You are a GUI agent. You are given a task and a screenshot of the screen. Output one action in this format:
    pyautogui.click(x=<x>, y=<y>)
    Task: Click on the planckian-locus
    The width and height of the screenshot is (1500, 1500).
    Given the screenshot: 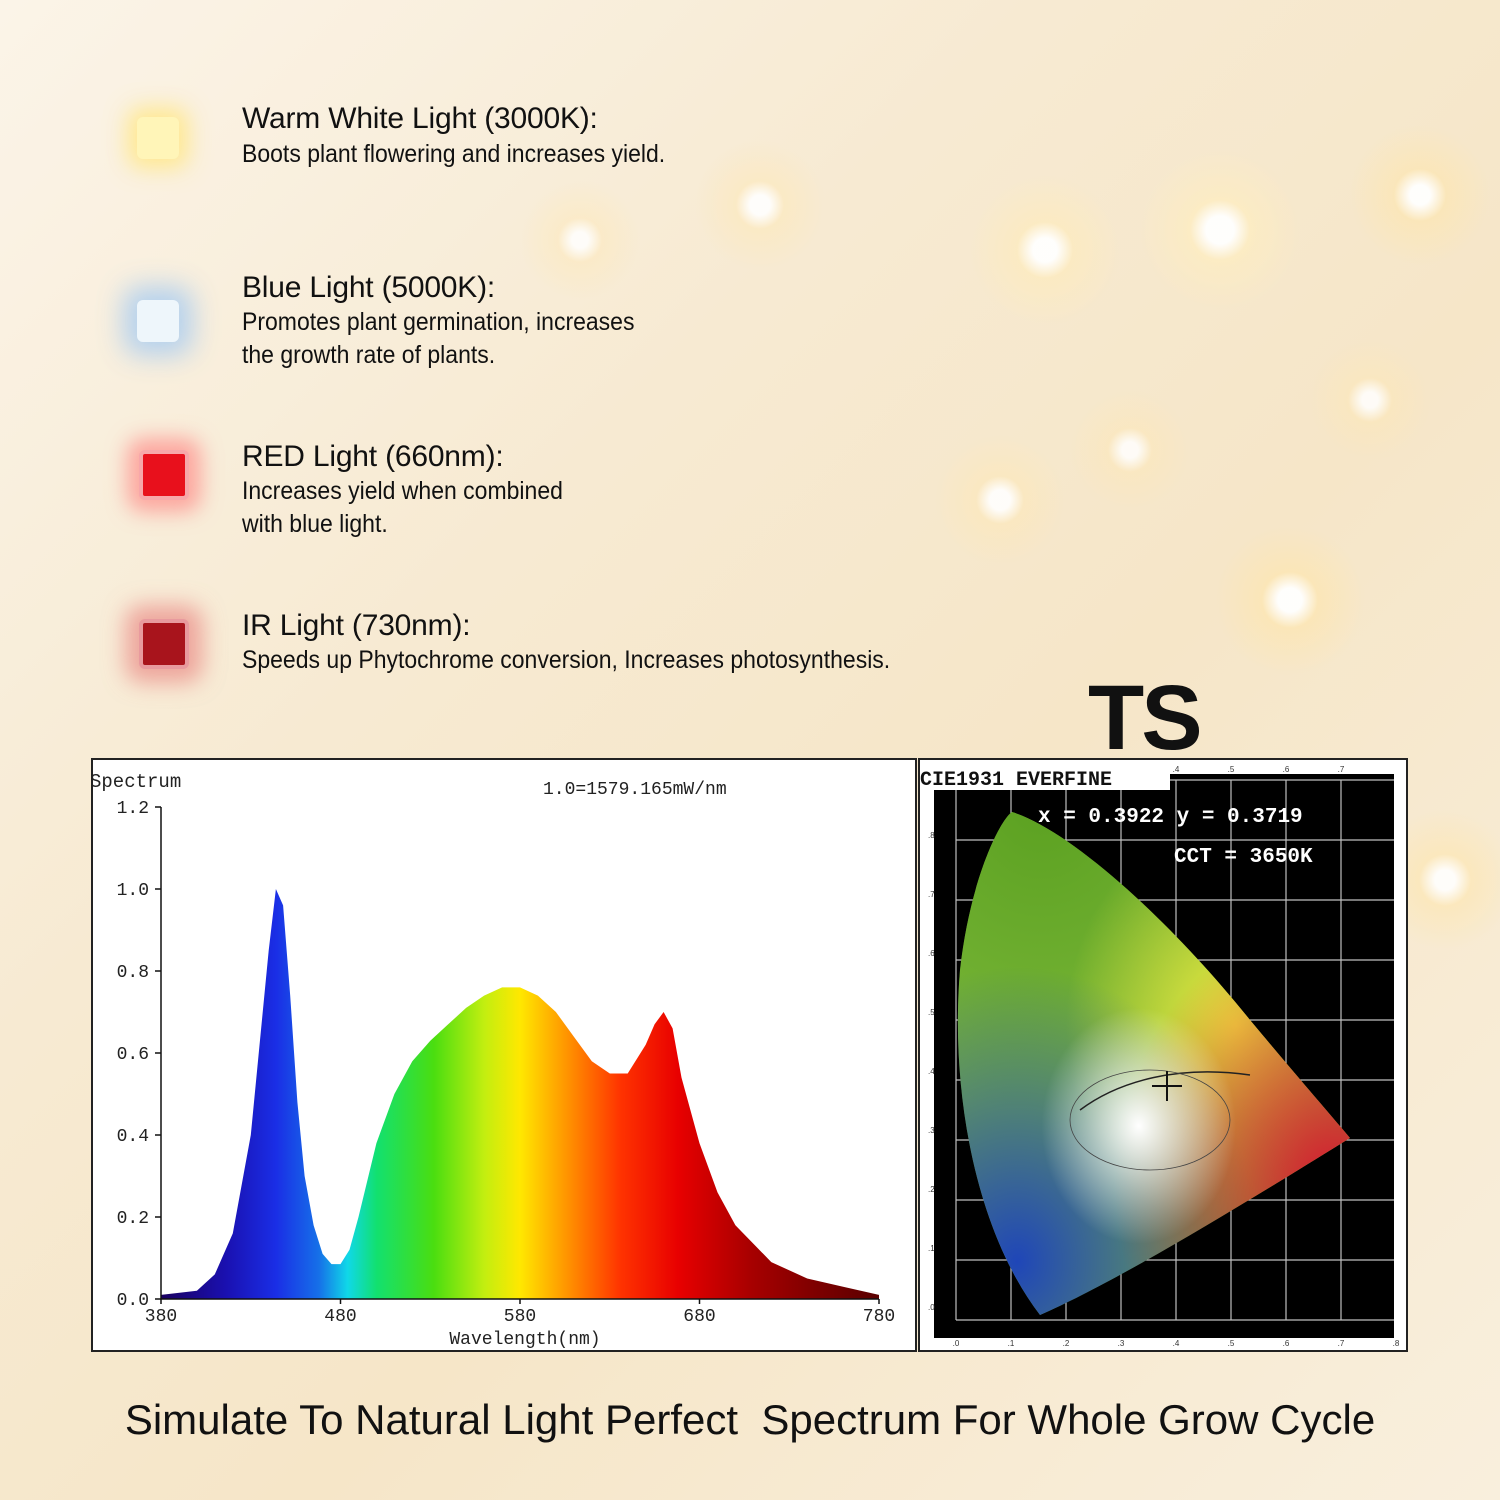 What is the action you would take?
    pyautogui.click(x=1165, y=1091)
    